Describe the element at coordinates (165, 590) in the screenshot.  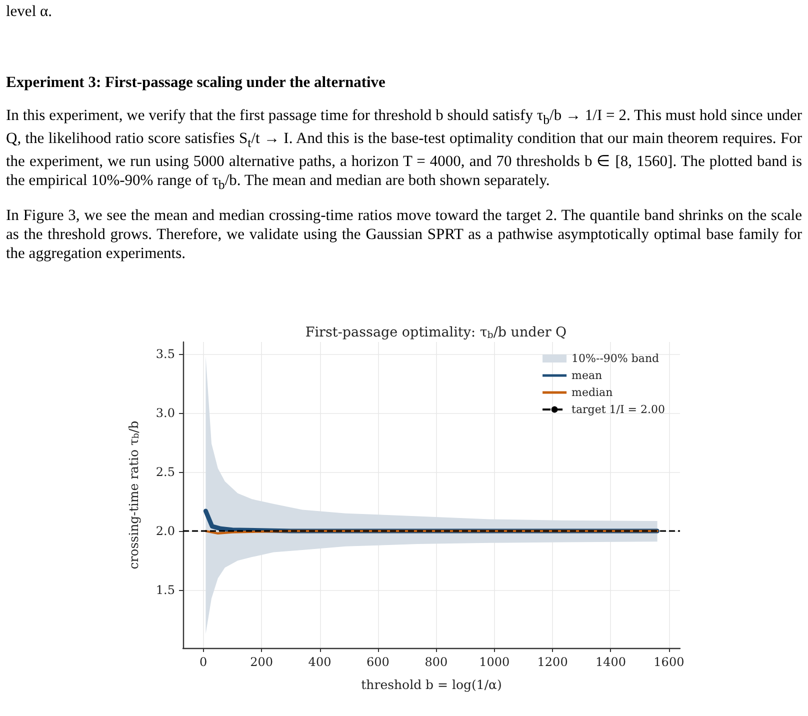
I see `y-tick-label: 1.5` at that location.